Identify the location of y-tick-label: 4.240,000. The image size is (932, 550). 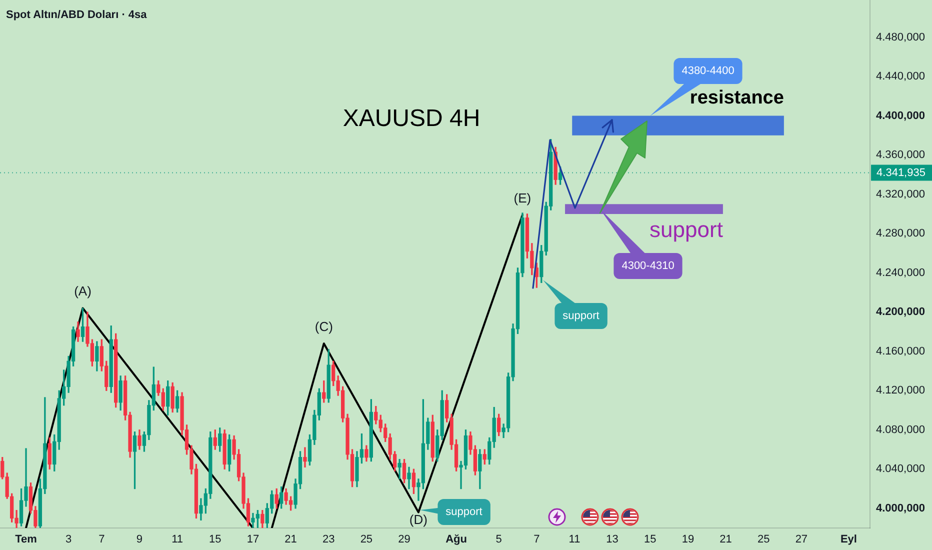
(900, 272).